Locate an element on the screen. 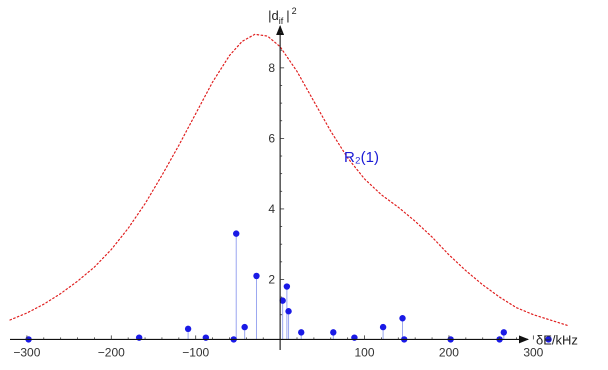  curve-label-r2-1: R₂(1) is located at coordinates (361, 157).